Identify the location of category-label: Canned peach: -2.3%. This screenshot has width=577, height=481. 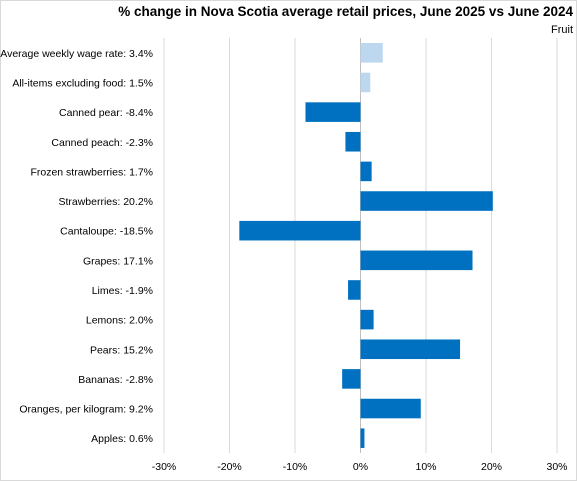
(102, 143).